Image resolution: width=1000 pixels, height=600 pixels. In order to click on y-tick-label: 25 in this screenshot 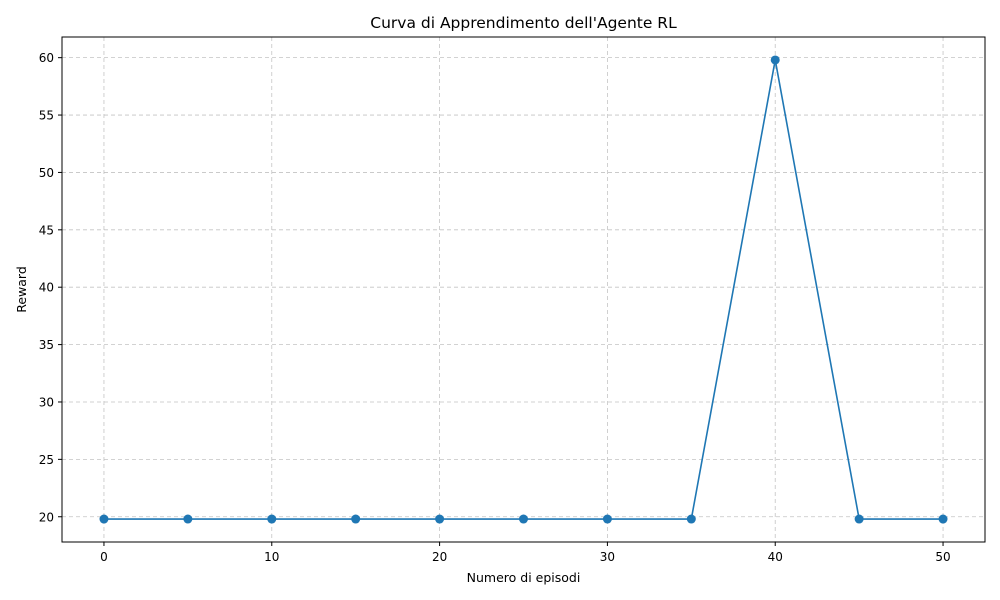, I will do `click(46, 460)`.